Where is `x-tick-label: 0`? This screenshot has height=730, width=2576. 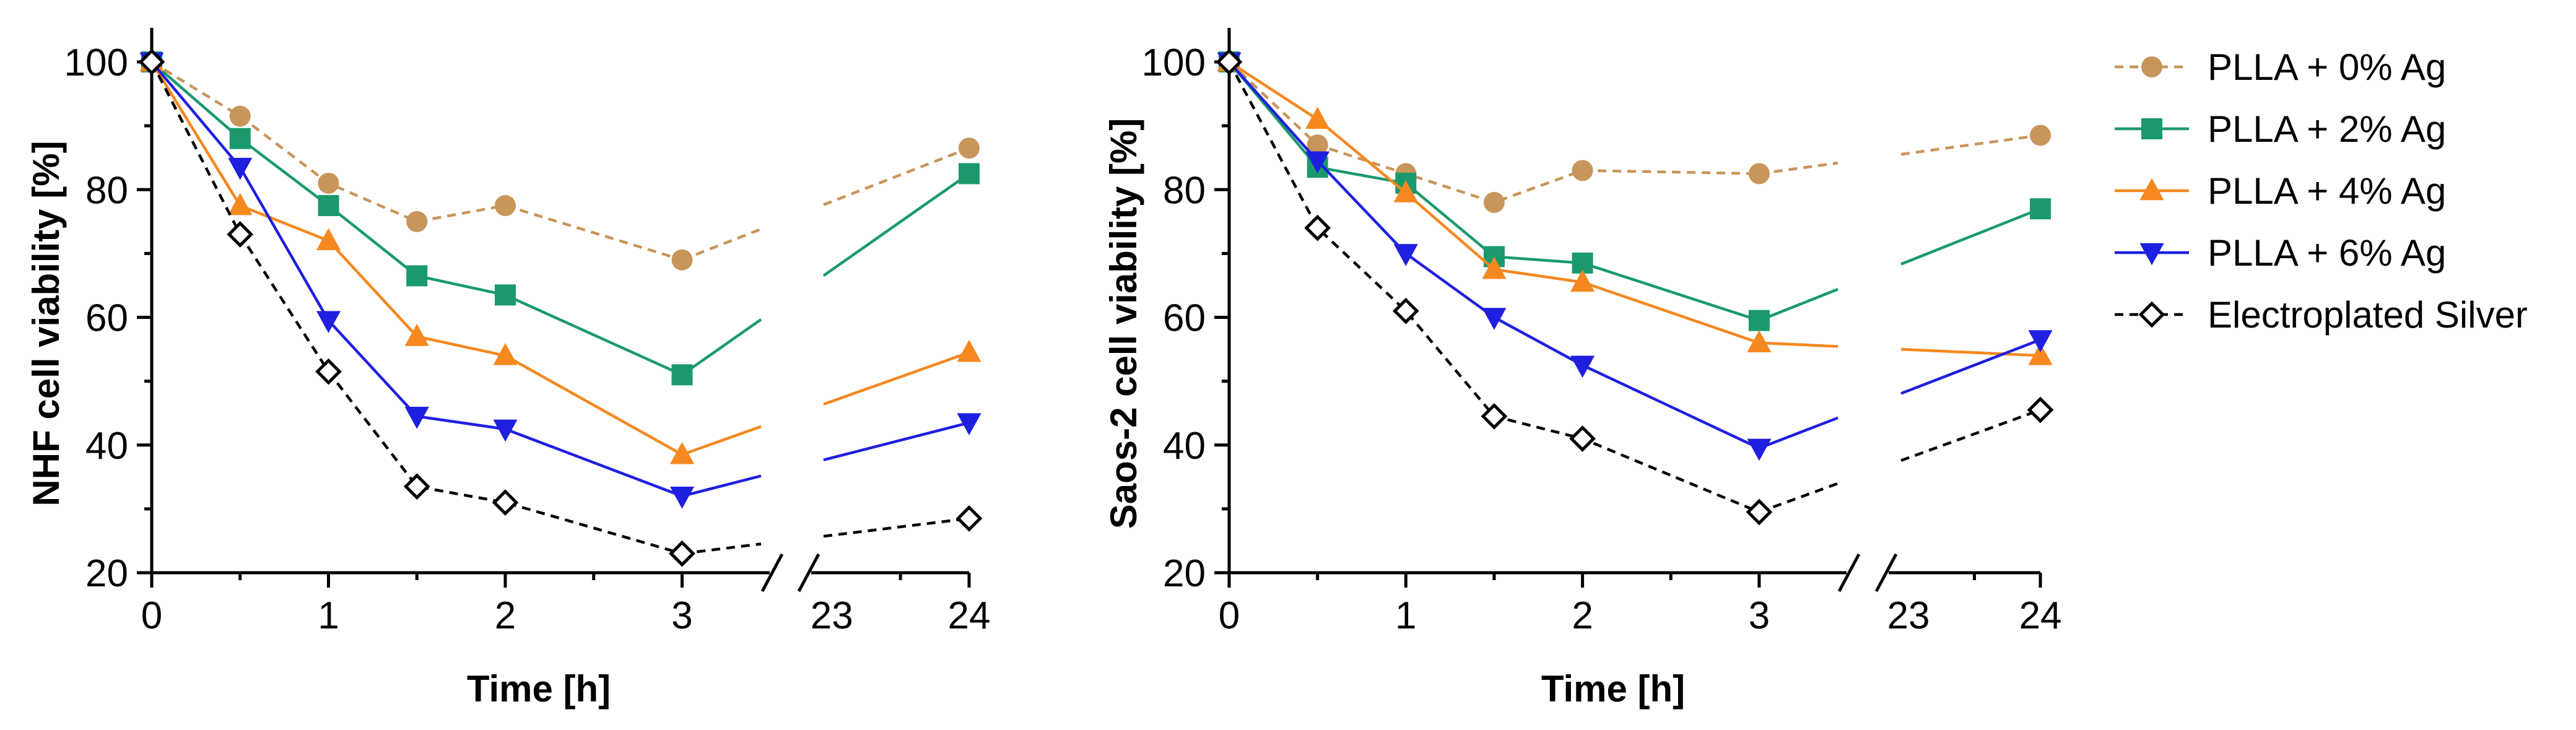
x-tick-label: 0 is located at coordinates (1229, 615).